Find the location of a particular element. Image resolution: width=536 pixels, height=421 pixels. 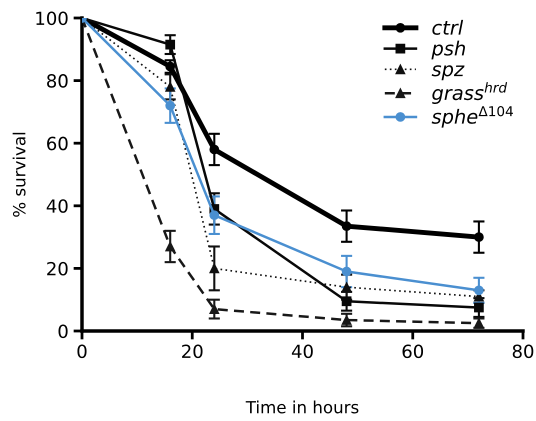

x-tick-label: 0 is located at coordinates (82, 351).